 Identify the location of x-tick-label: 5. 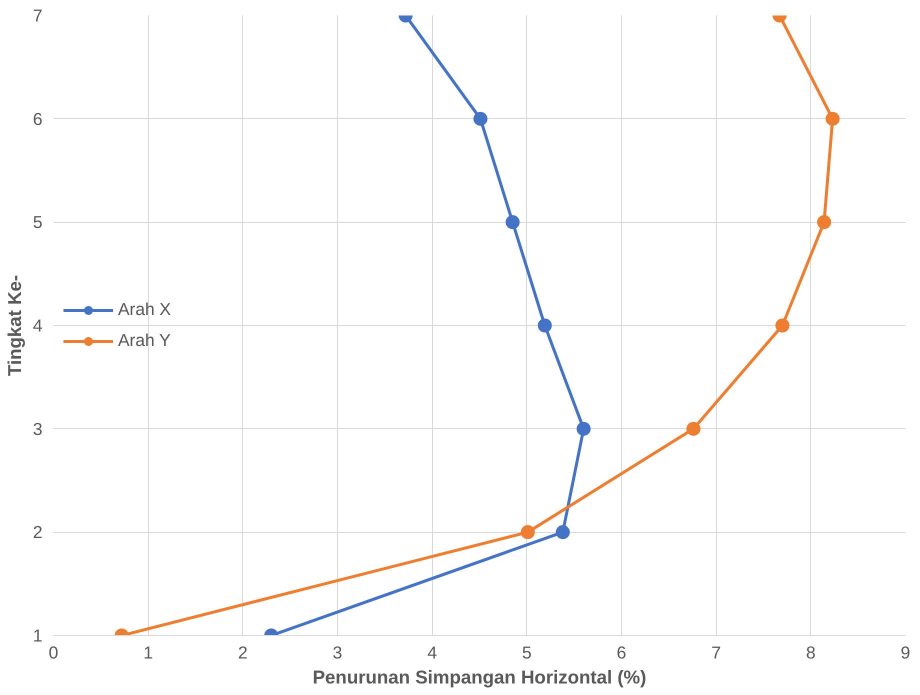
(527, 652).